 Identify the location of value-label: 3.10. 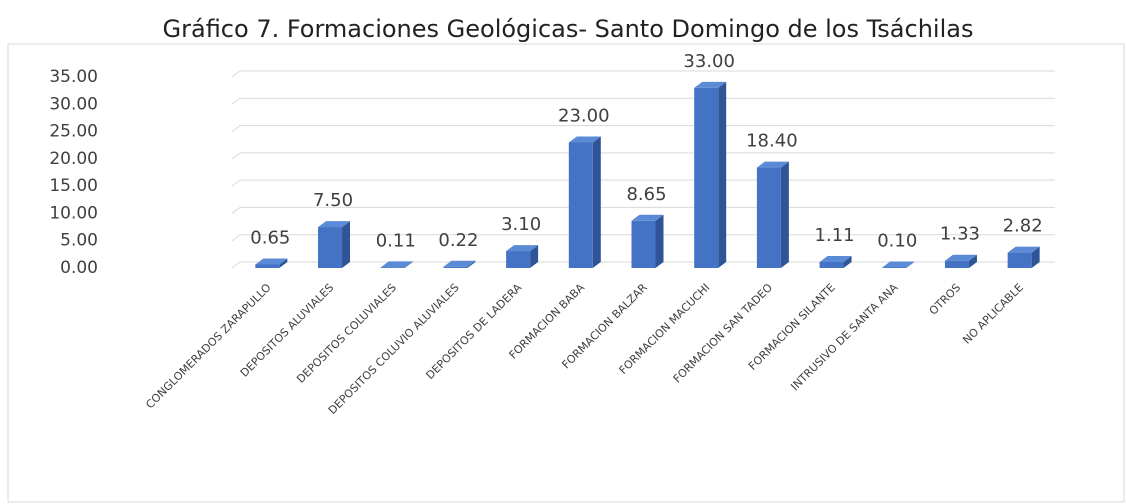
(521, 224).